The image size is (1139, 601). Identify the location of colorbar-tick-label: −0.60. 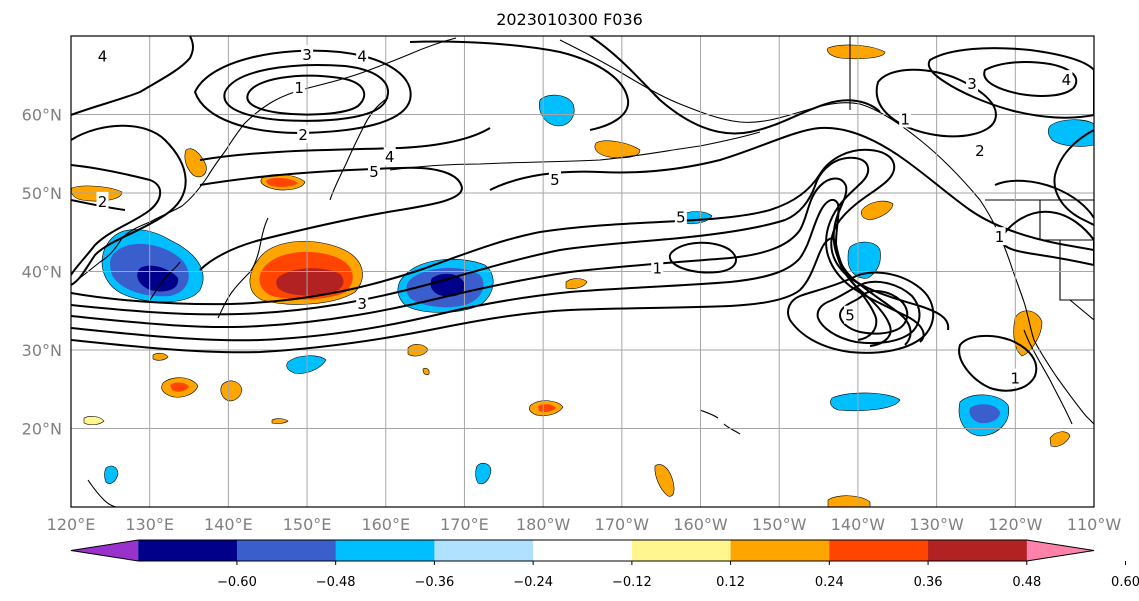
(237, 582).